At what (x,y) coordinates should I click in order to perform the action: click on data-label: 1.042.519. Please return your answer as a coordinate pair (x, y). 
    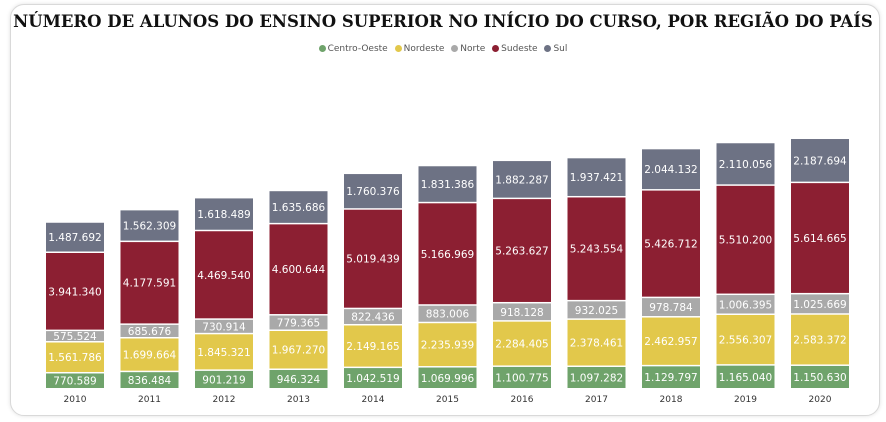
    Looking at the image, I should click on (372, 379).